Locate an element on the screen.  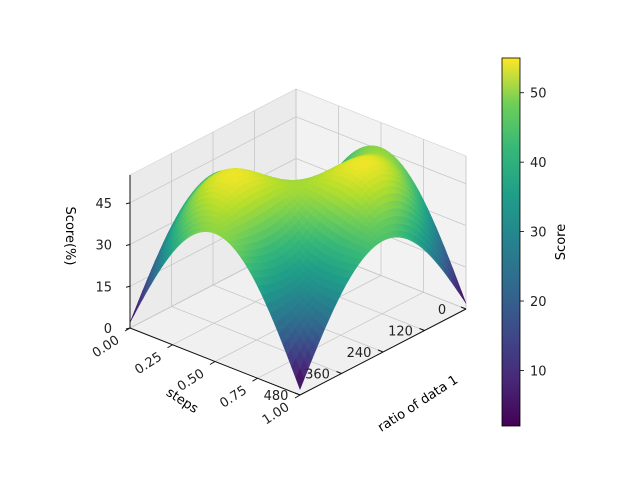
y-tick-label: 240 is located at coordinates (359, 353).